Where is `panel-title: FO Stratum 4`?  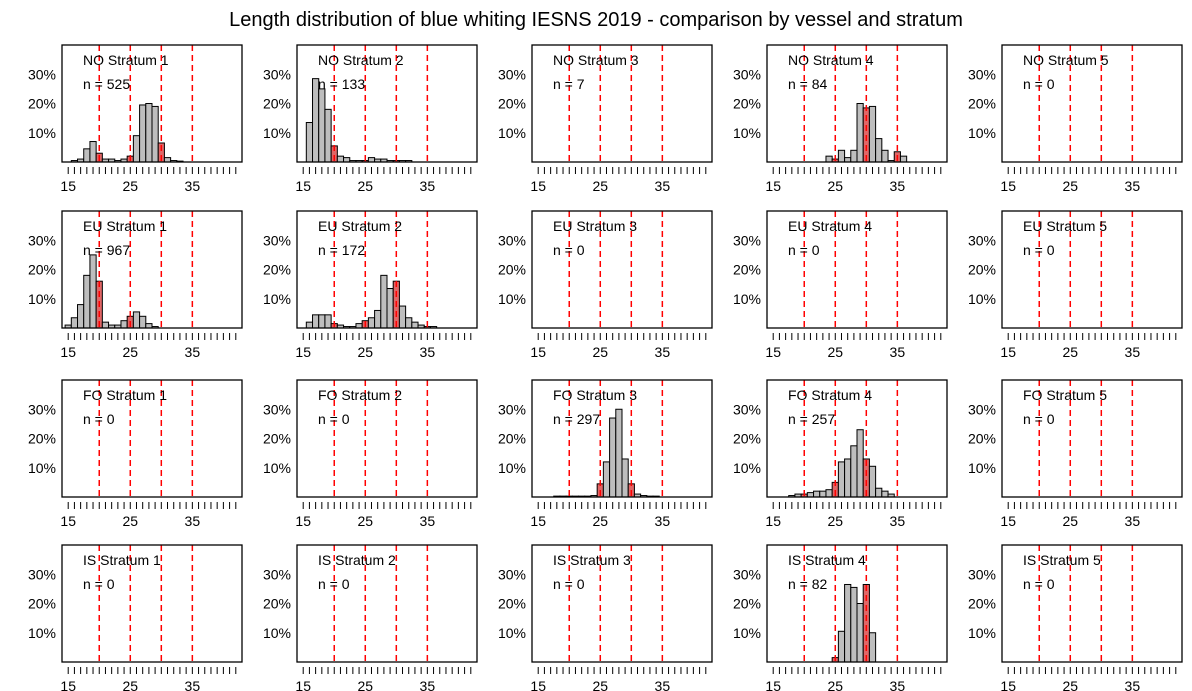 panel-title: FO Stratum 4 is located at coordinates (830, 395).